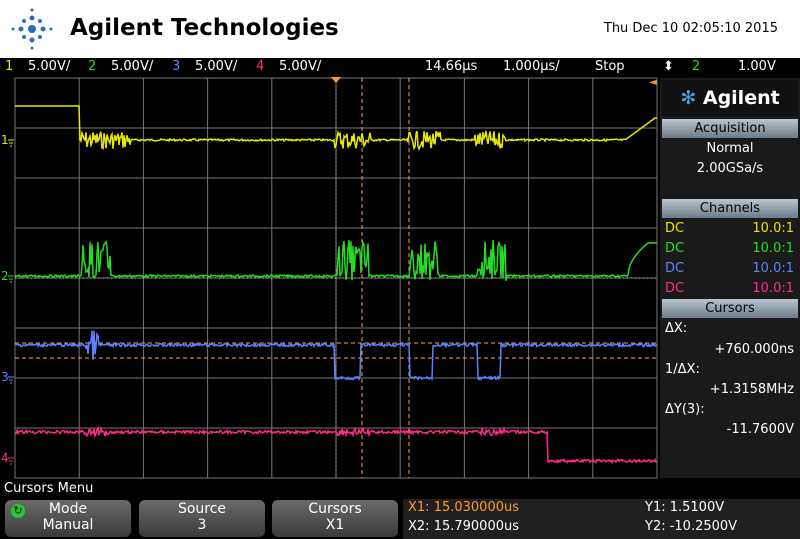 The height and width of the screenshot is (539, 800). Describe the element at coordinates (741, 98) in the screenshot. I see `panel-brand: Agilent` at that location.